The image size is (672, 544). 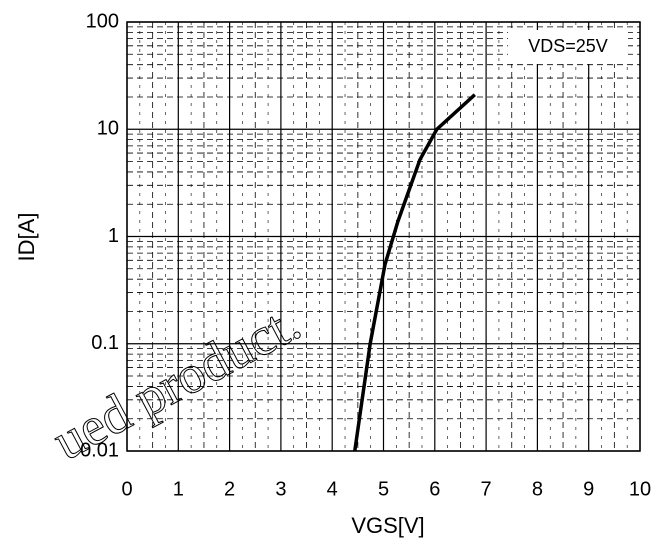 What do you see at coordinates (486, 489) in the screenshot?
I see `x-tick-label: 7` at bounding box center [486, 489].